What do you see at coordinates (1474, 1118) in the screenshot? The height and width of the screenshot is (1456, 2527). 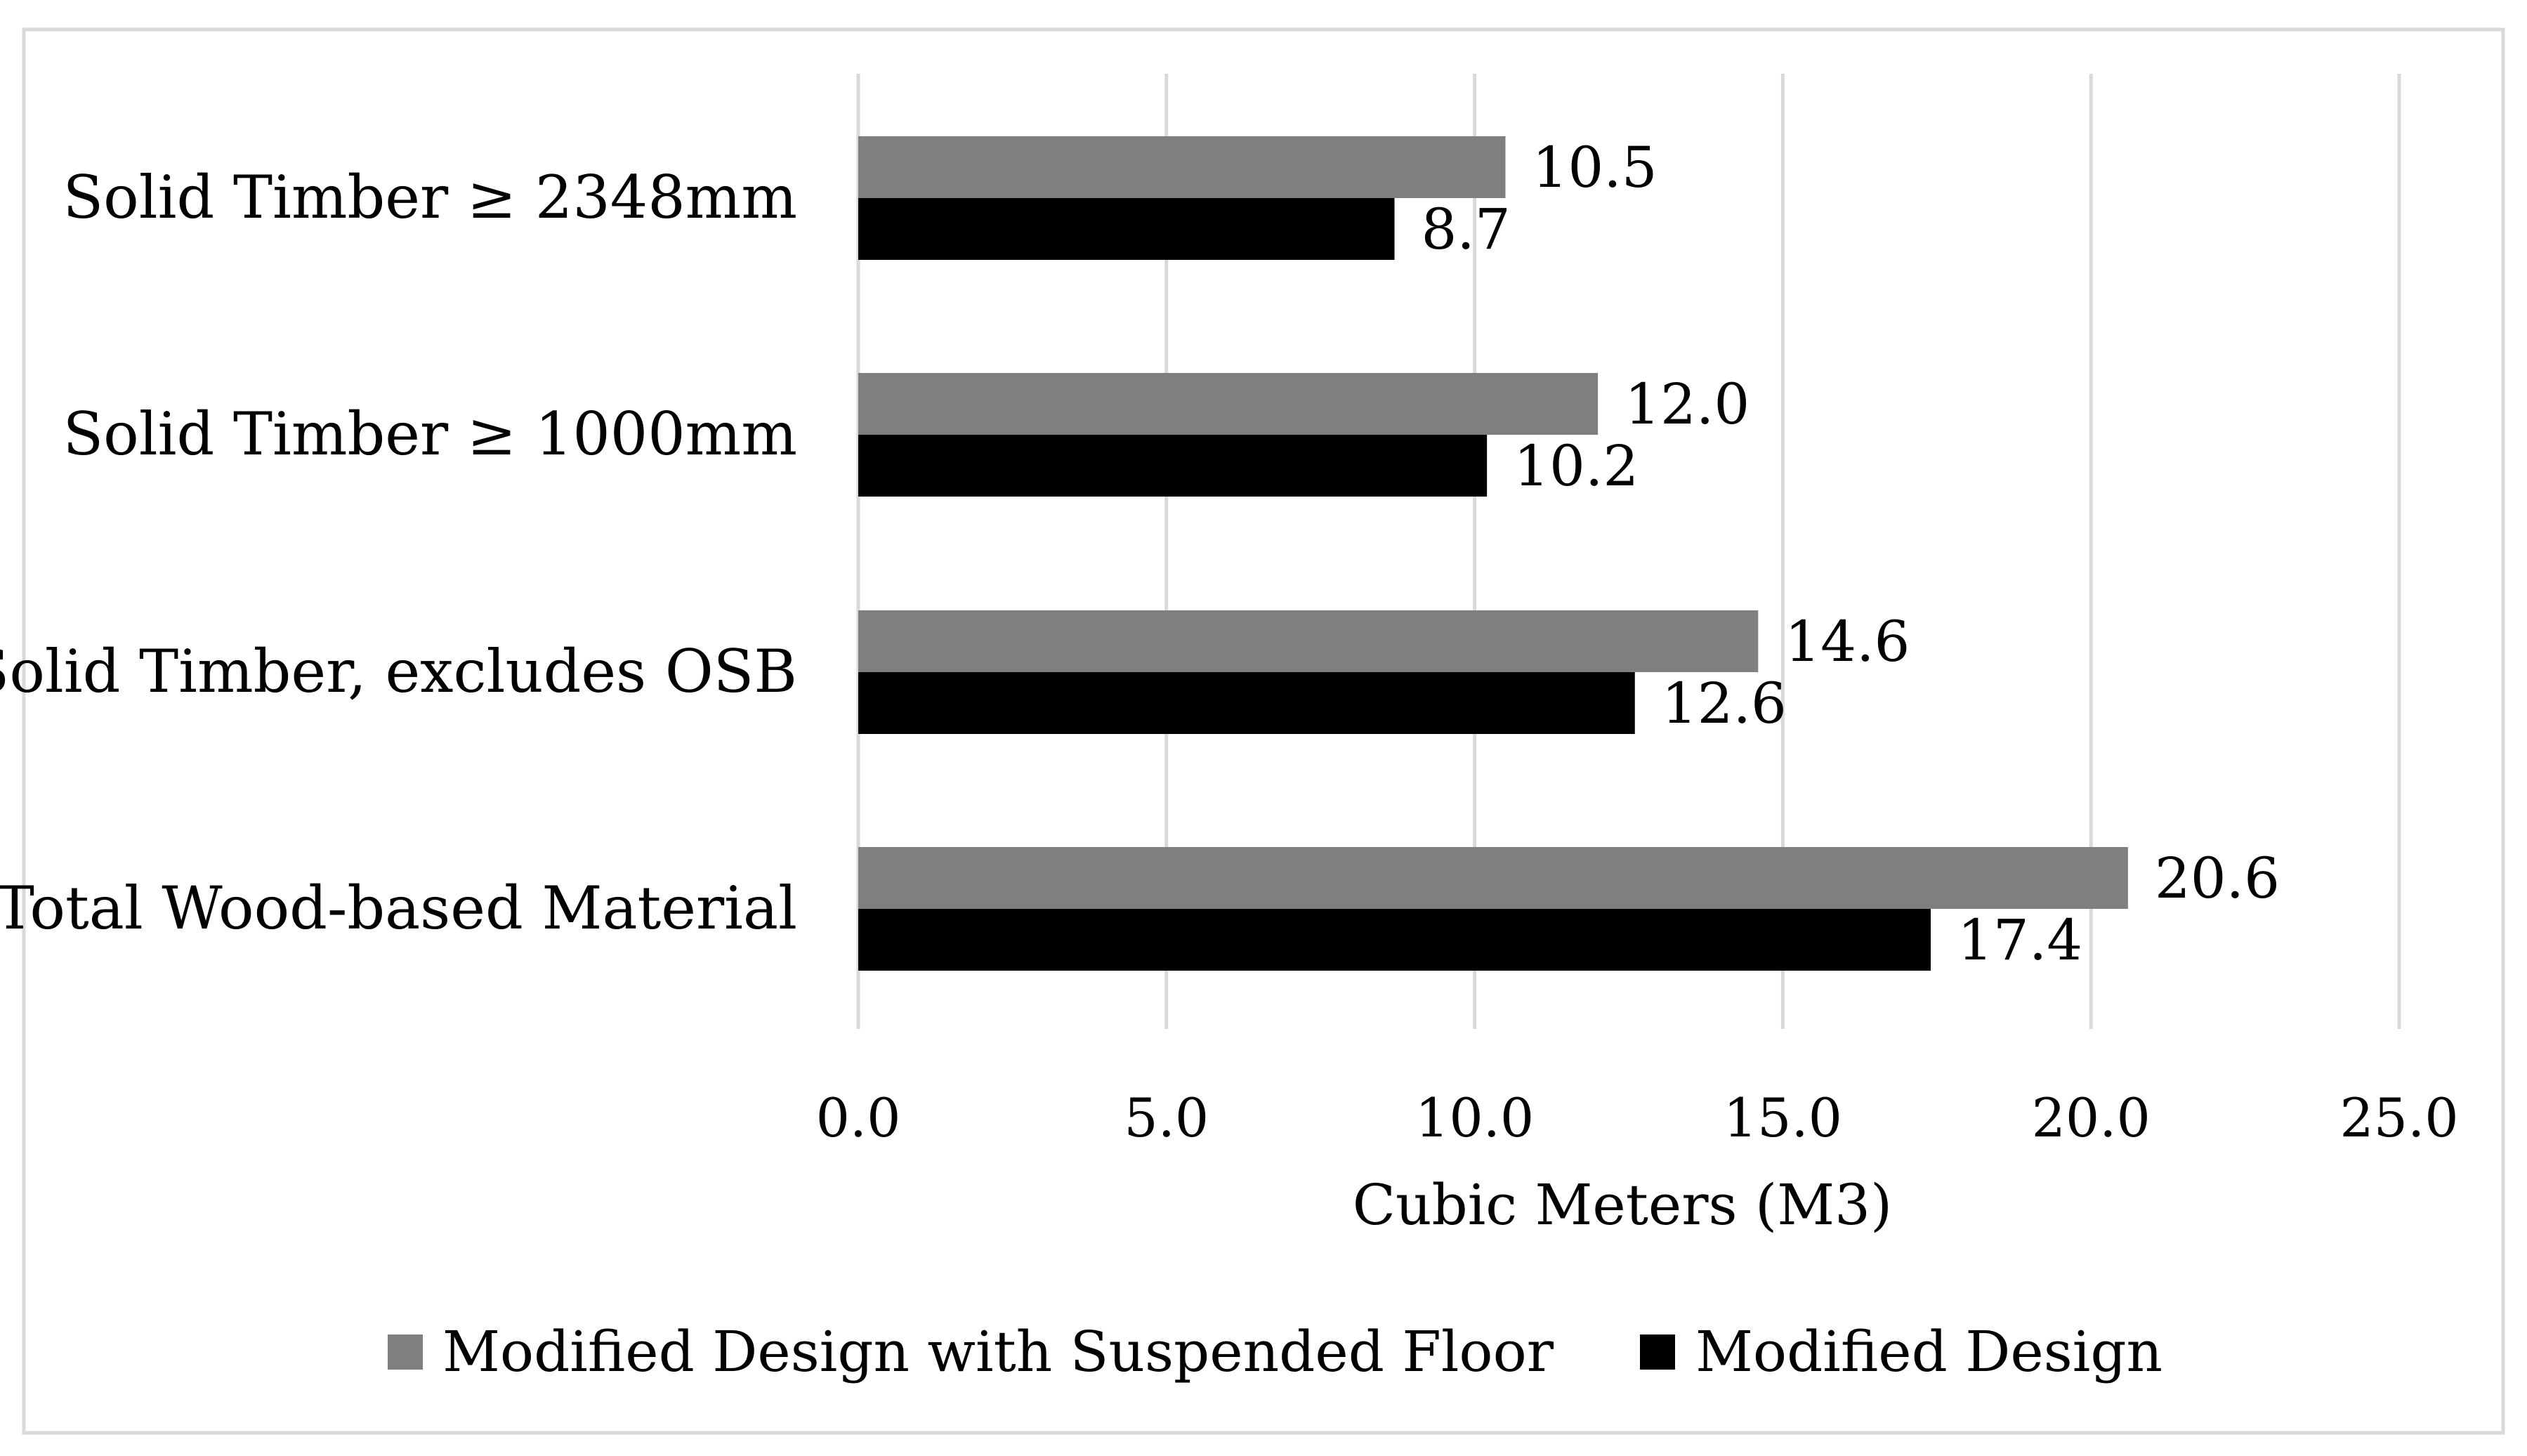 I see `x-tick-label: 10.0` at bounding box center [1474, 1118].